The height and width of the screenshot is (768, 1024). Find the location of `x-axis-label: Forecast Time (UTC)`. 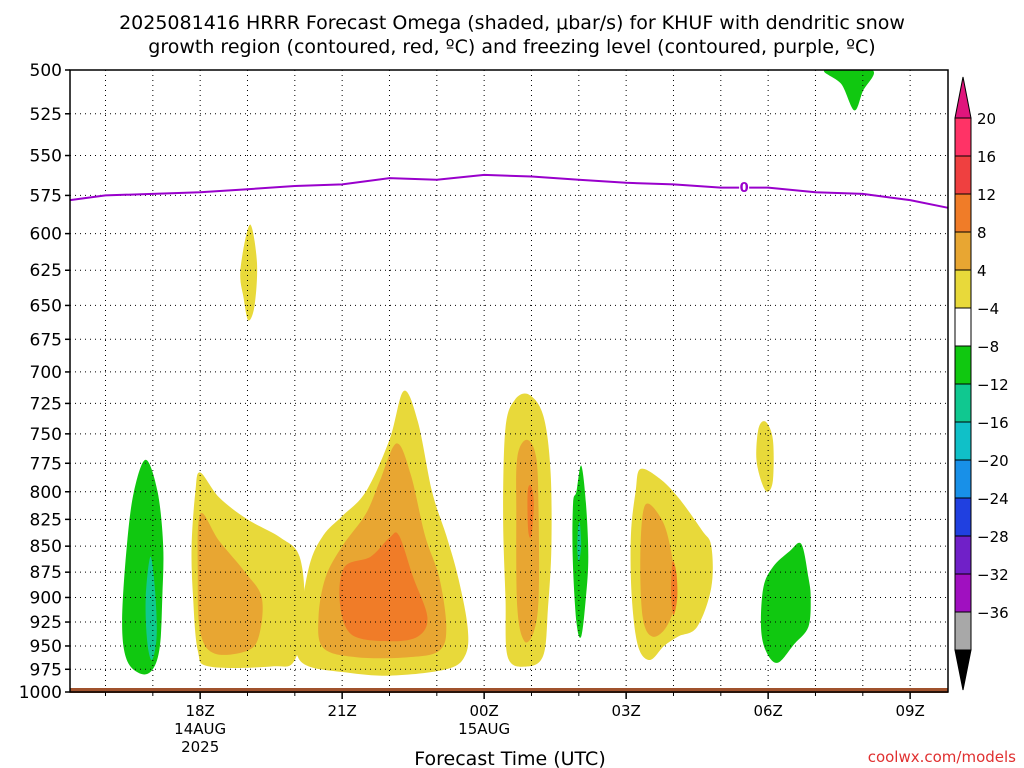

x-axis-label: Forecast Time (UTC) is located at coordinates (509, 758).